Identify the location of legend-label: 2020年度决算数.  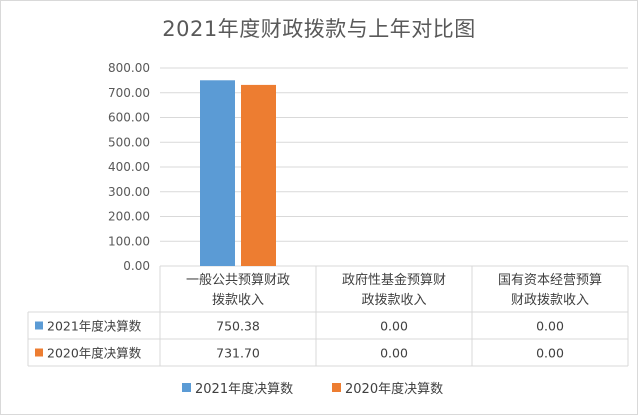
(394, 389).